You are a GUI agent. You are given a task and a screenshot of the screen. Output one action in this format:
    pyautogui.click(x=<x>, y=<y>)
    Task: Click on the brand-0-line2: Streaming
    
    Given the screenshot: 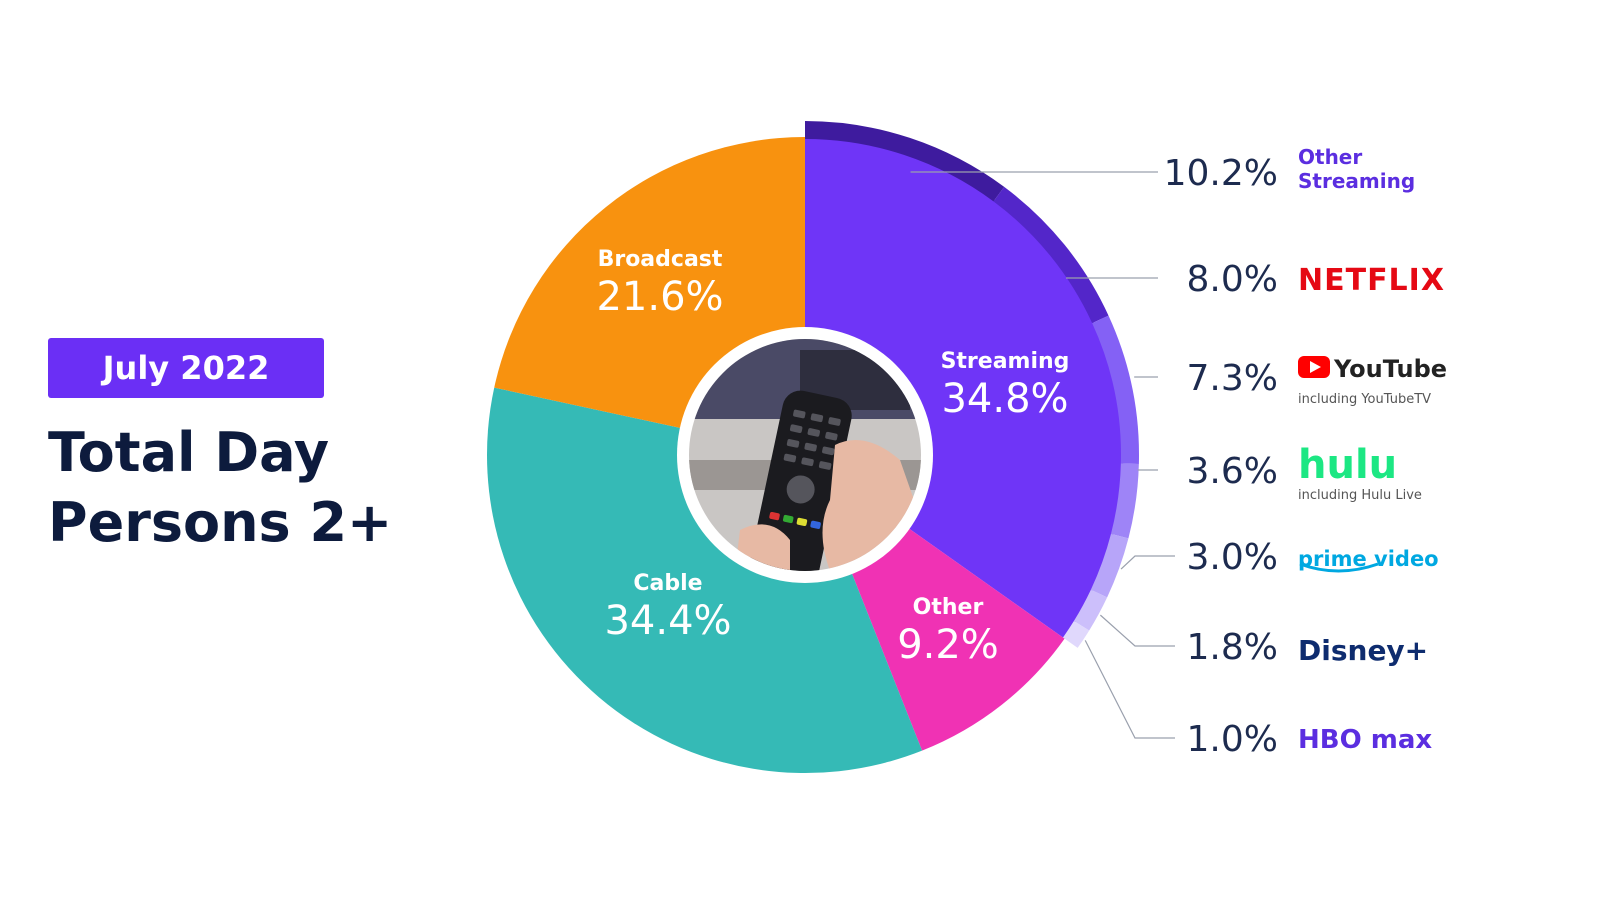 What is the action you would take?
    pyautogui.click(x=1356, y=181)
    